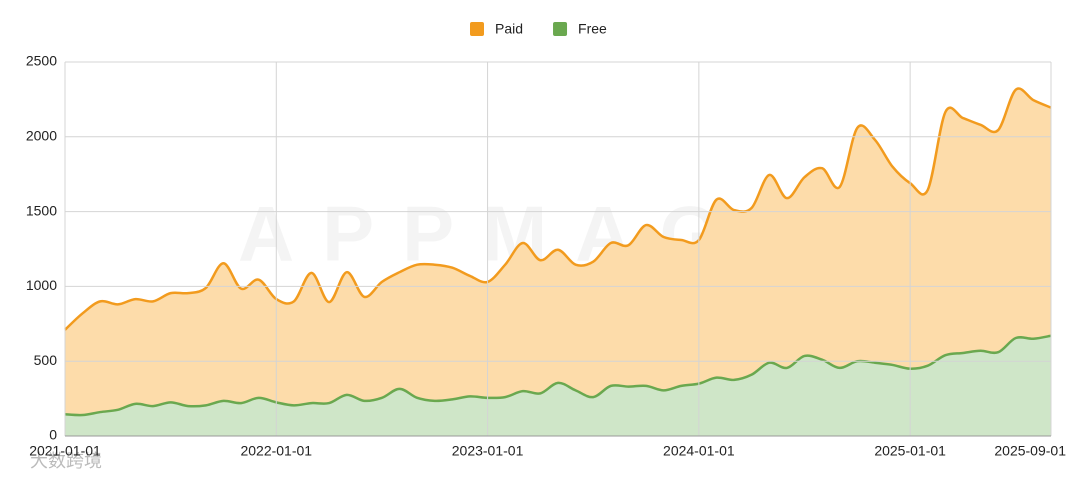 This screenshot has height=482, width=1080. I want to click on x-tick-label: 2021-01-01, so click(65, 451).